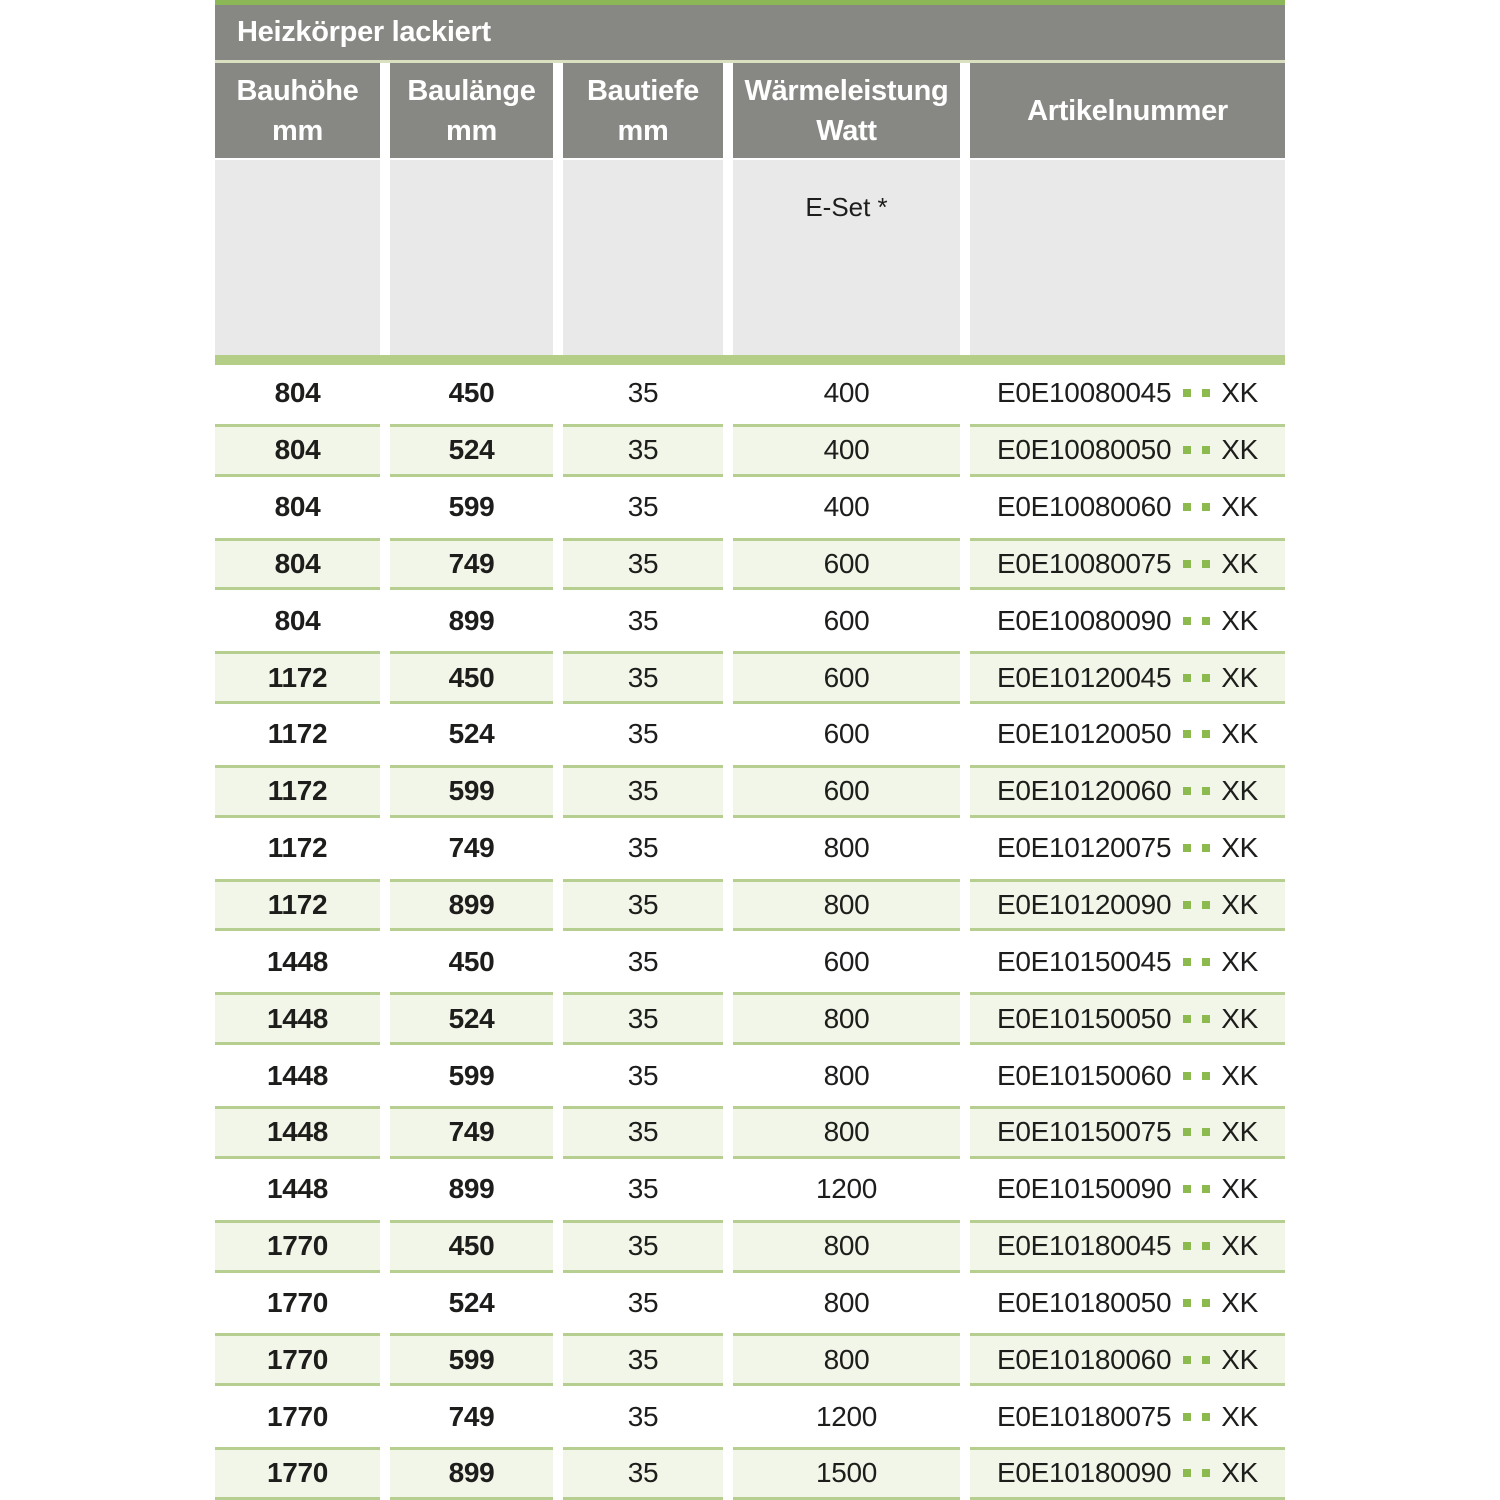 The width and height of the screenshot is (1500, 1500). I want to click on column-header-artikelnummer: Artikelnummer, so click(1127, 110).